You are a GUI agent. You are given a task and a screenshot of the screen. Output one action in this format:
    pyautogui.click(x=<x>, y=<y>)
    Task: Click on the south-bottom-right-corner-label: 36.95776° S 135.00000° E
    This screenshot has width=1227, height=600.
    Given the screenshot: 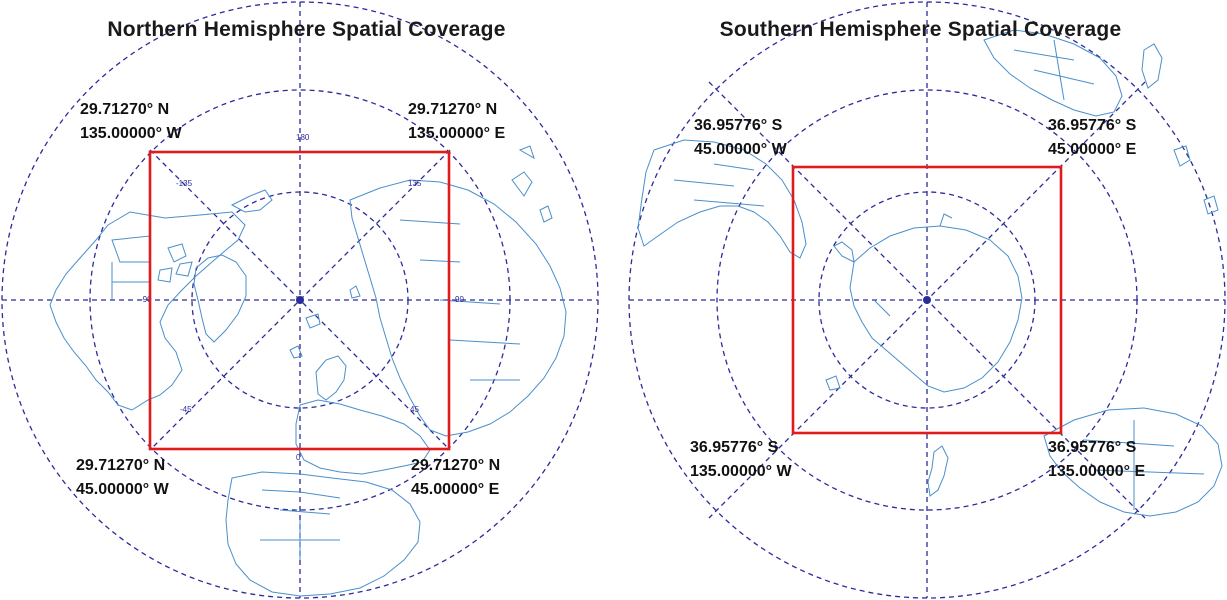 What is the action you would take?
    pyautogui.click(x=1096, y=460)
    